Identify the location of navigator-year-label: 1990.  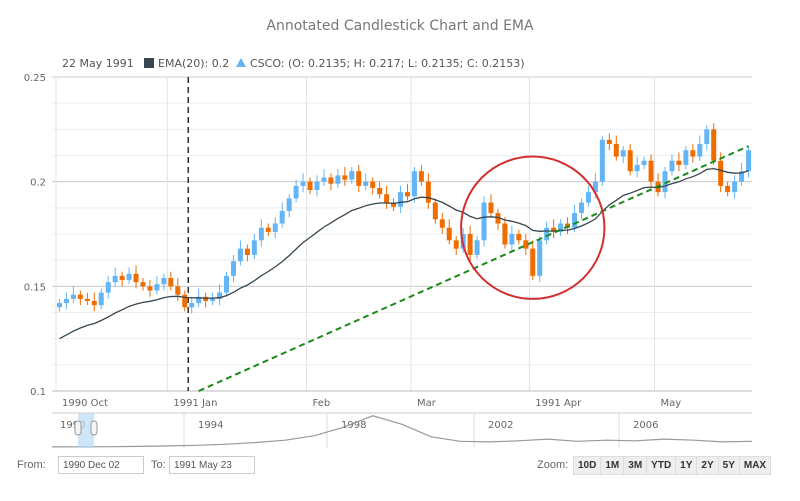
(72, 425).